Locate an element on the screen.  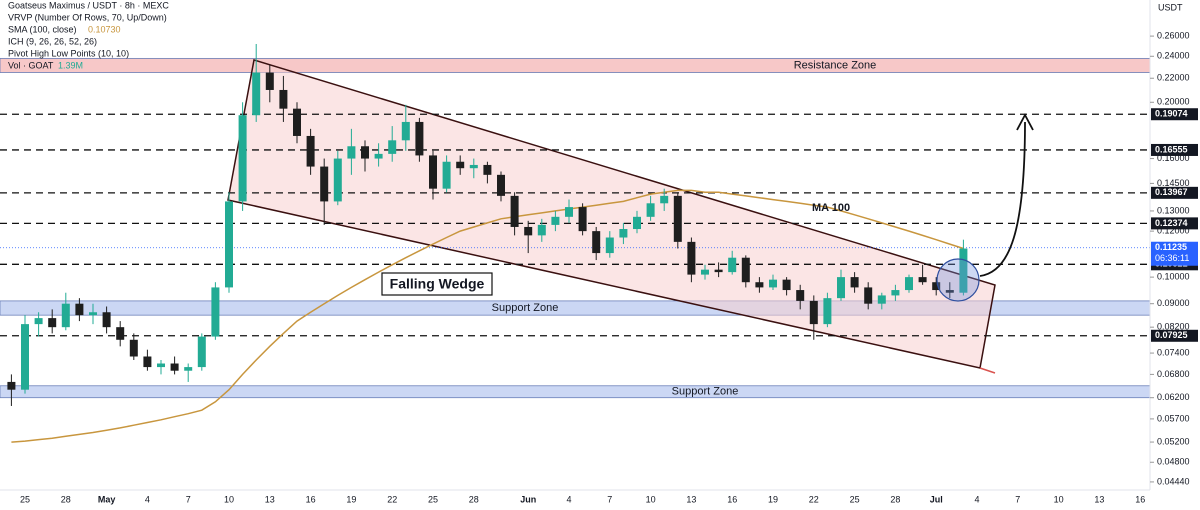
x-tick-label: 22 is located at coordinates (392, 499).